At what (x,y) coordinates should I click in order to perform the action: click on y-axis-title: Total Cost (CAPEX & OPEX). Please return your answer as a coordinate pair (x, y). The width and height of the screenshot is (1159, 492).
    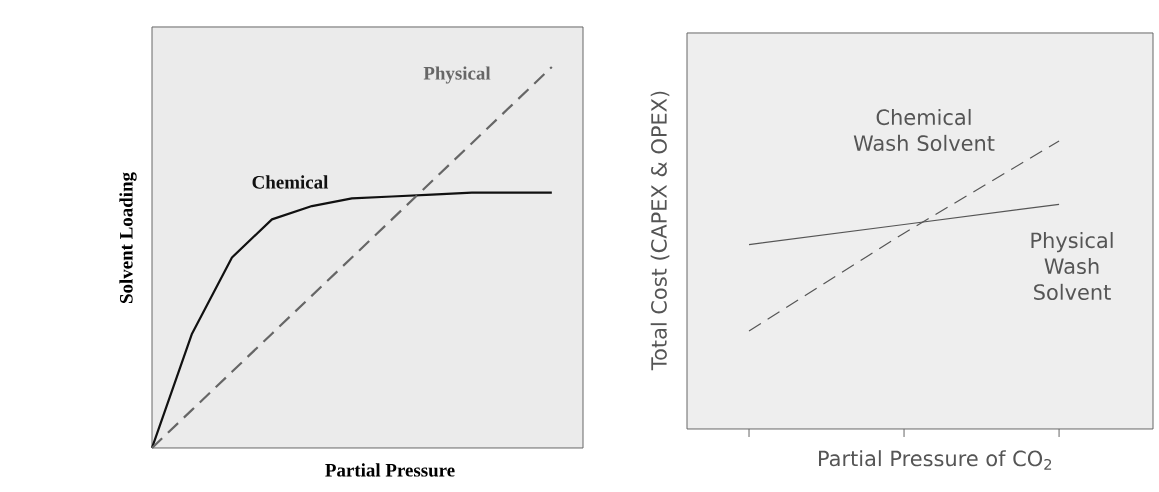
    Looking at the image, I should click on (660, 231).